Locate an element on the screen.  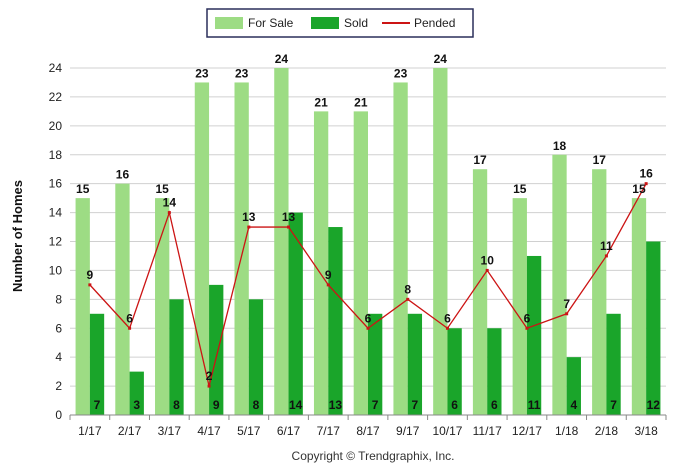
x-tick-label: 2/18 is located at coordinates (607, 431).